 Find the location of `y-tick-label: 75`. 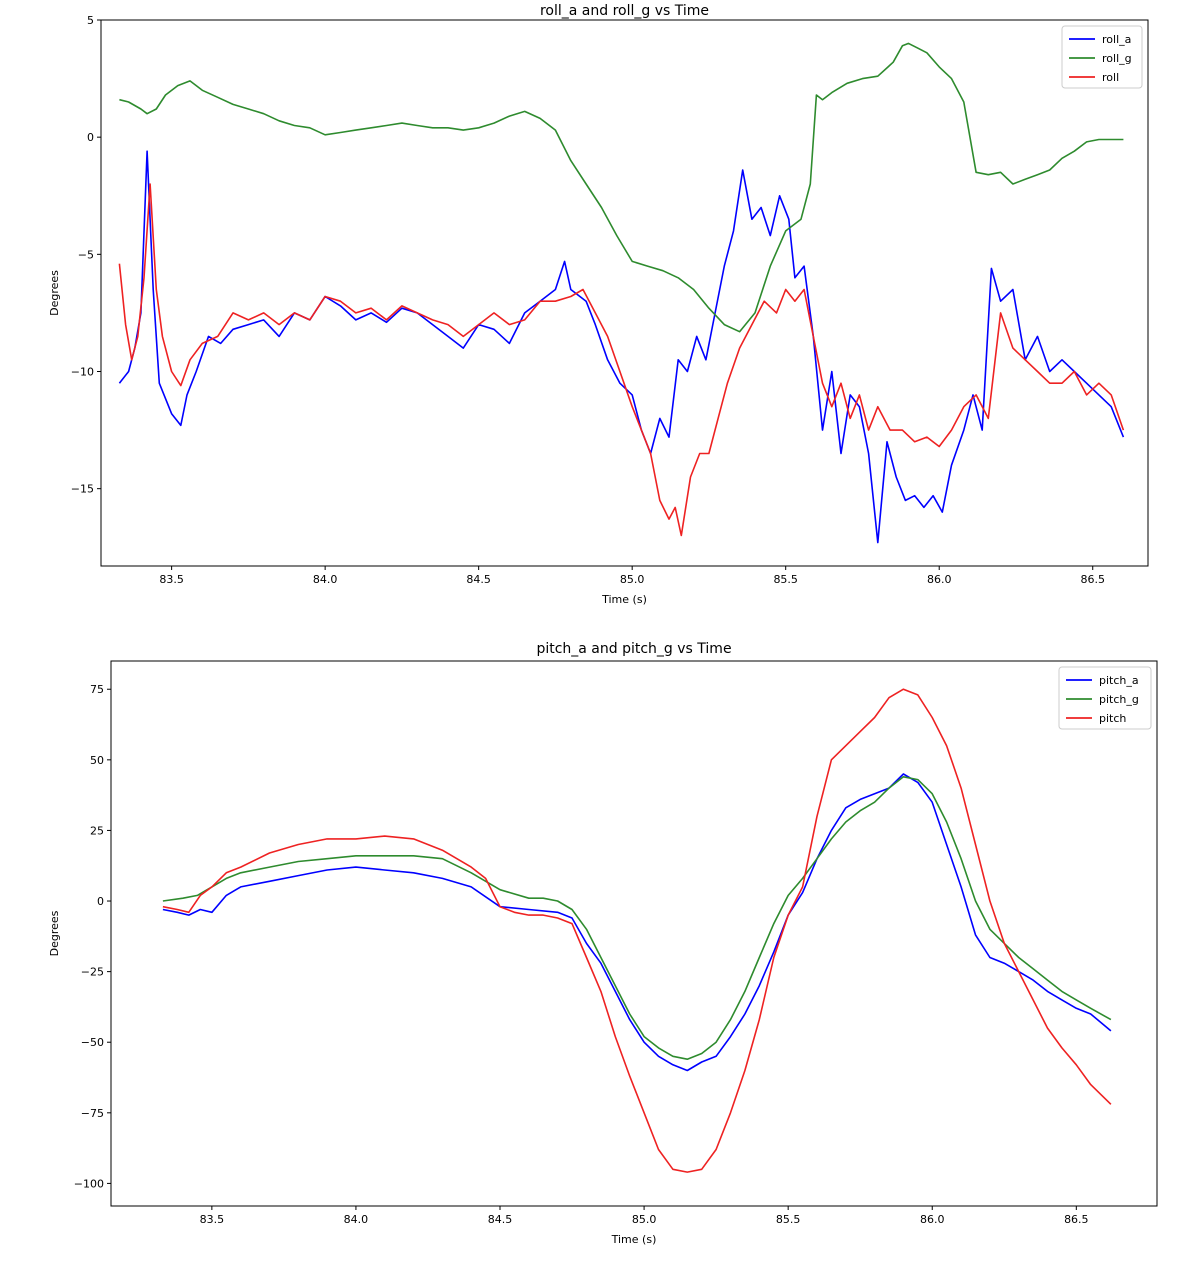

y-tick-label: 75 is located at coordinates (97, 689).